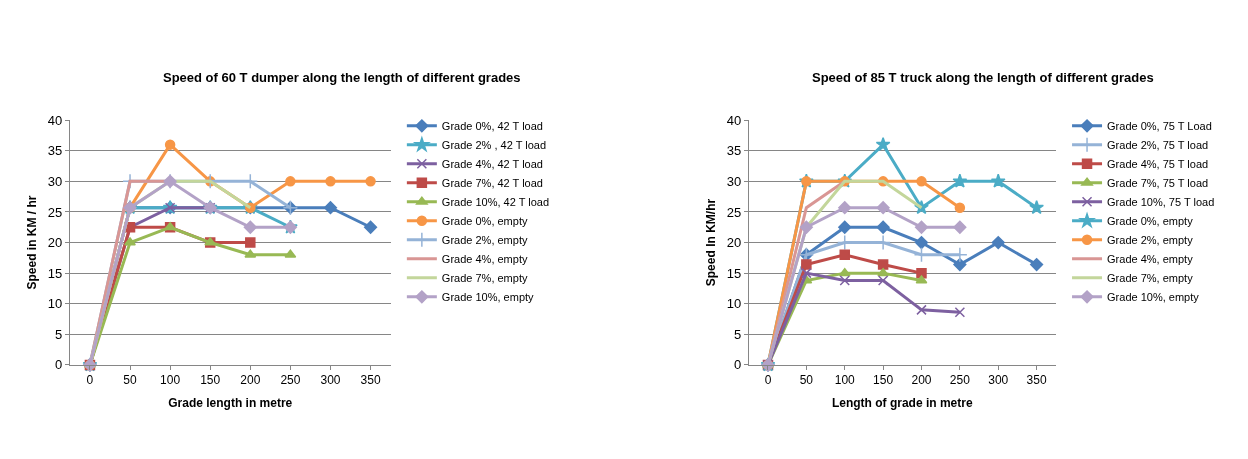 This screenshot has height=459, width=1248. Describe the element at coordinates (494, 145) in the screenshot. I see `legend-label: Grade 2% , 42 T load` at that location.